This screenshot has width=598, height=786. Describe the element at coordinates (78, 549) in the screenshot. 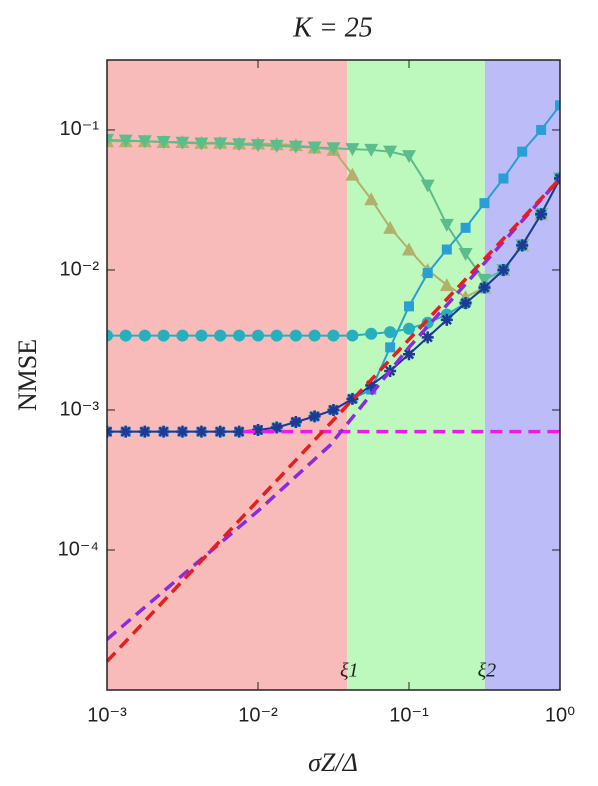

I see `y-tick-label: 10⁻⁴` at that location.